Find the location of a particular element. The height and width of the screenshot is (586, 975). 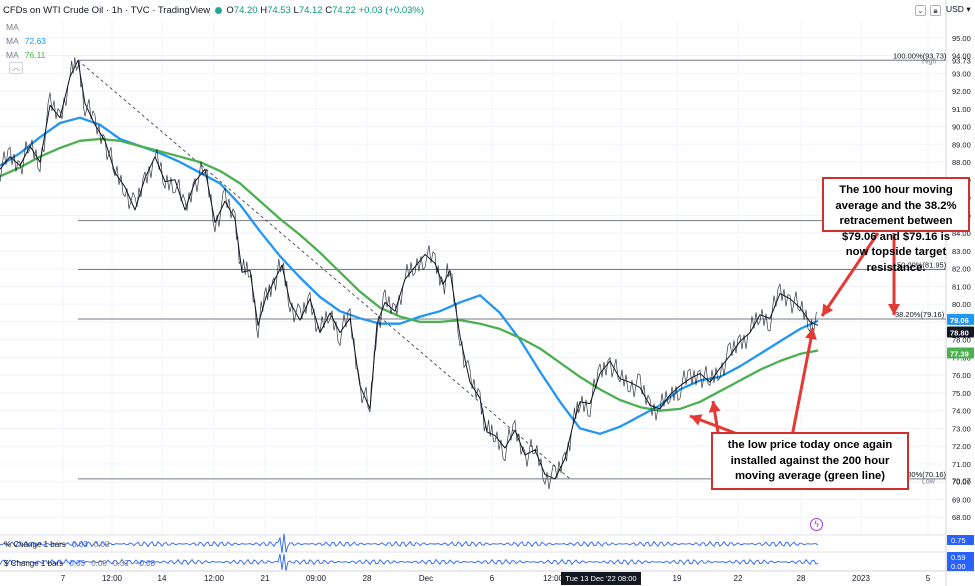

y-tick-label: 91.00 is located at coordinates (961, 109).